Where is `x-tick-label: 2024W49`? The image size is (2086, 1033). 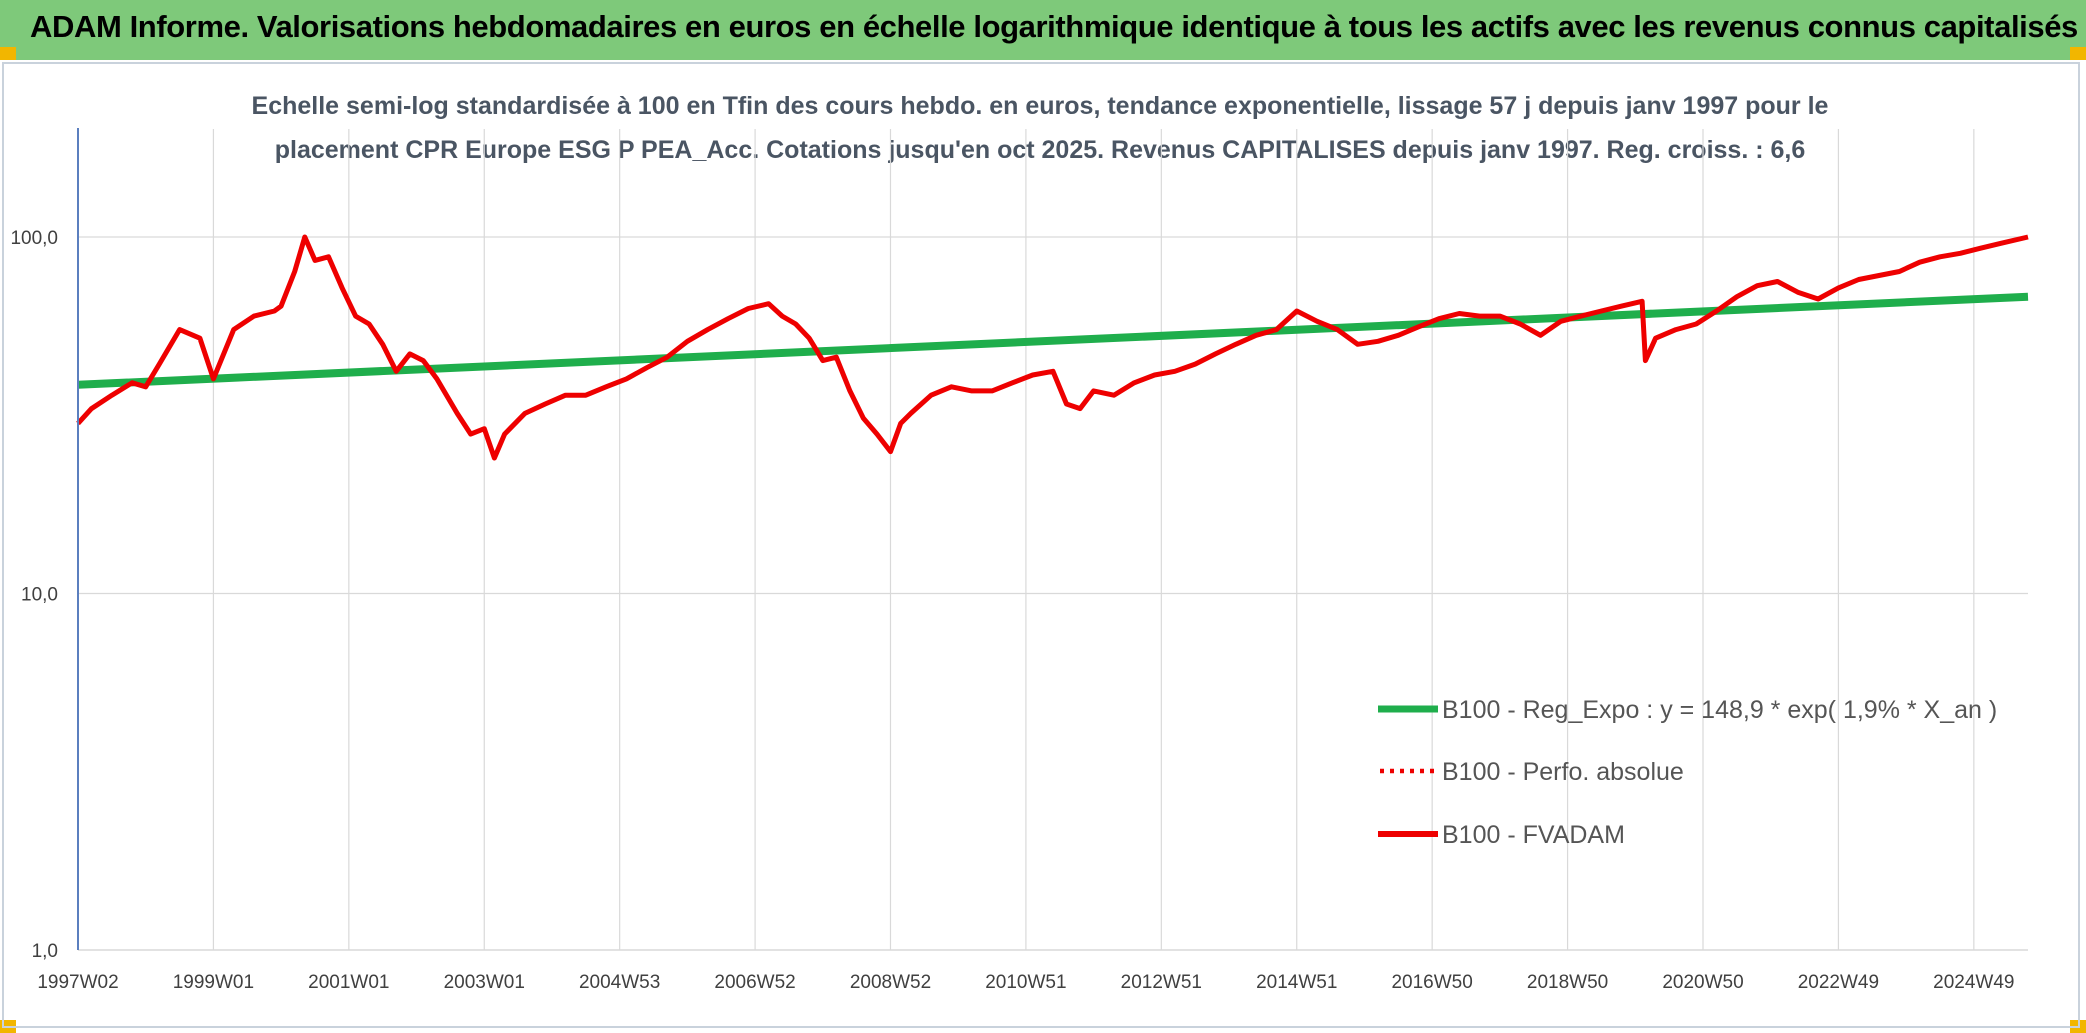 x-tick-label: 2024W49 is located at coordinates (1973, 982).